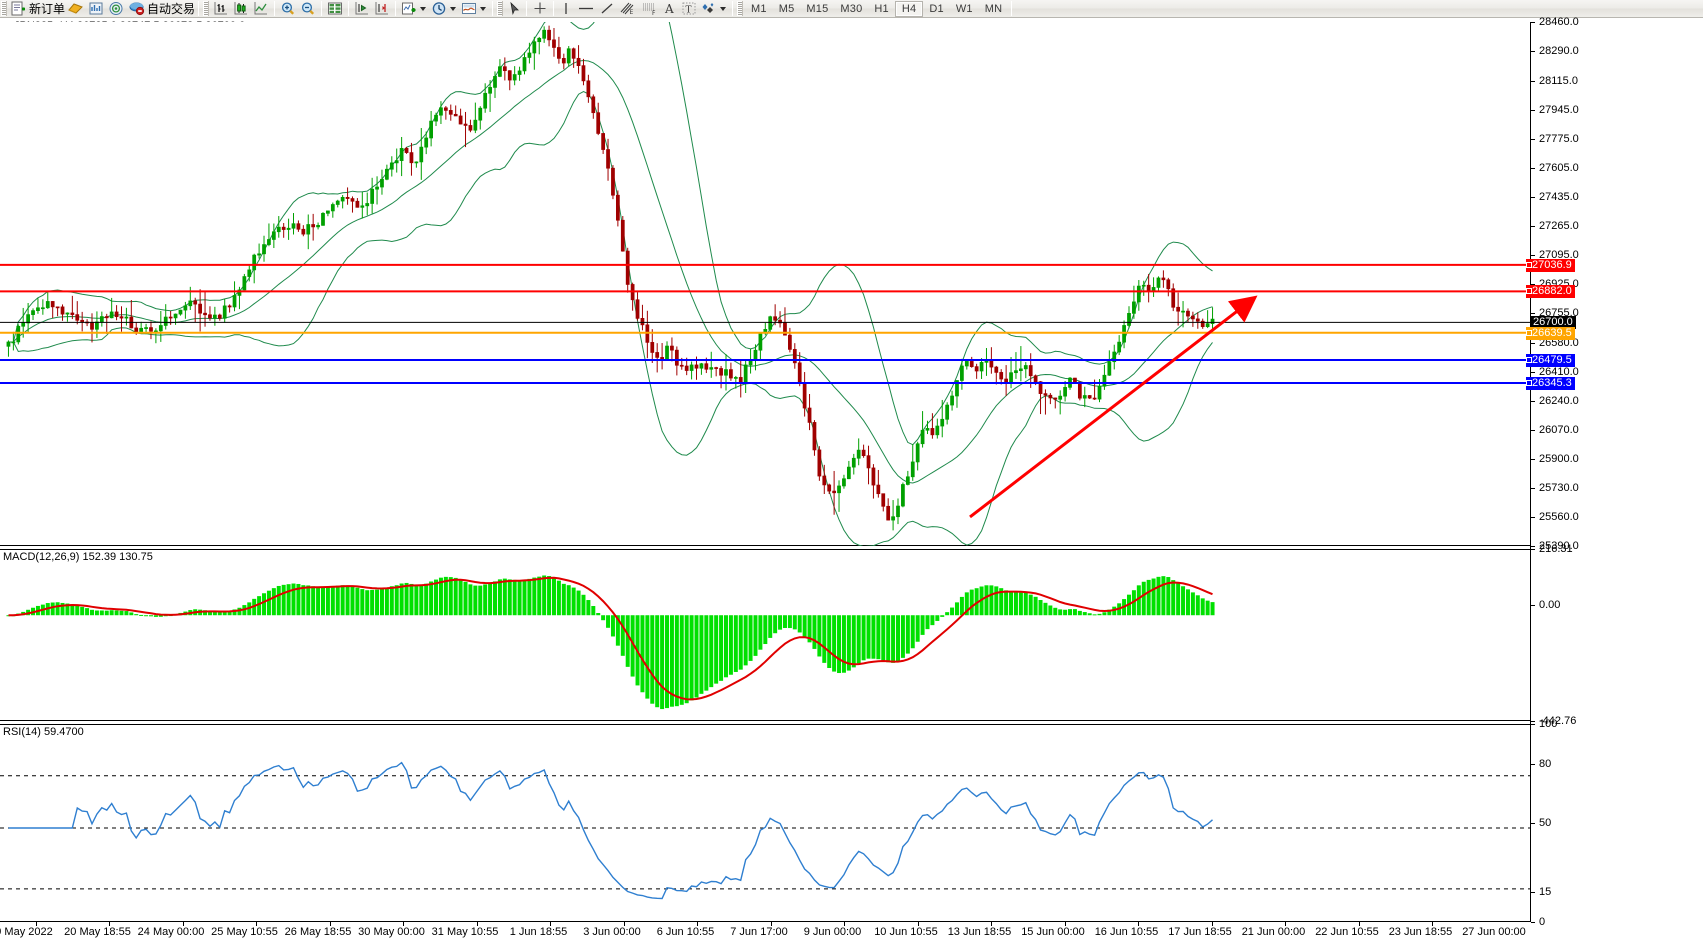 Image resolution: width=1703 pixels, height=941 pixels. Describe the element at coordinates (136, 8) in the screenshot. I see `autotrading-button` at that location.